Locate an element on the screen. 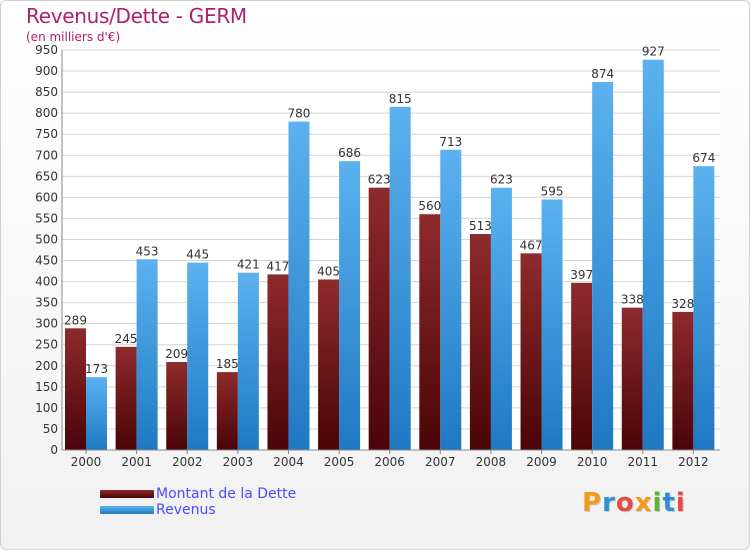 The image size is (750, 550). legend-item-debt: Montant de la Dette is located at coordinates (198, 494).